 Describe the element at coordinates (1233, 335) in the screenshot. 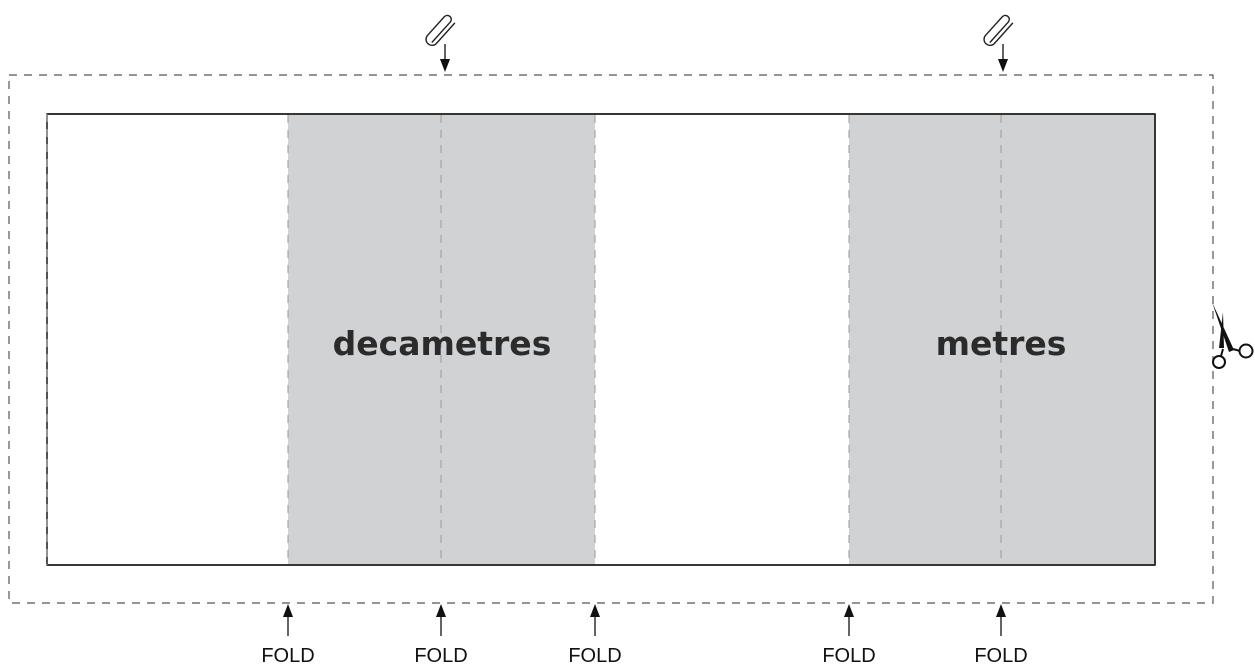

I see `scissors-icon` at that location.